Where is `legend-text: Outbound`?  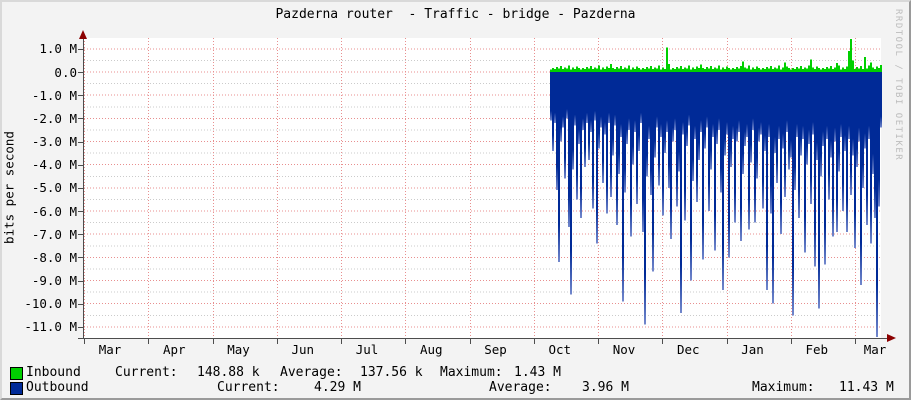 legend-text: Outbound is located at coordinates (57, 387).